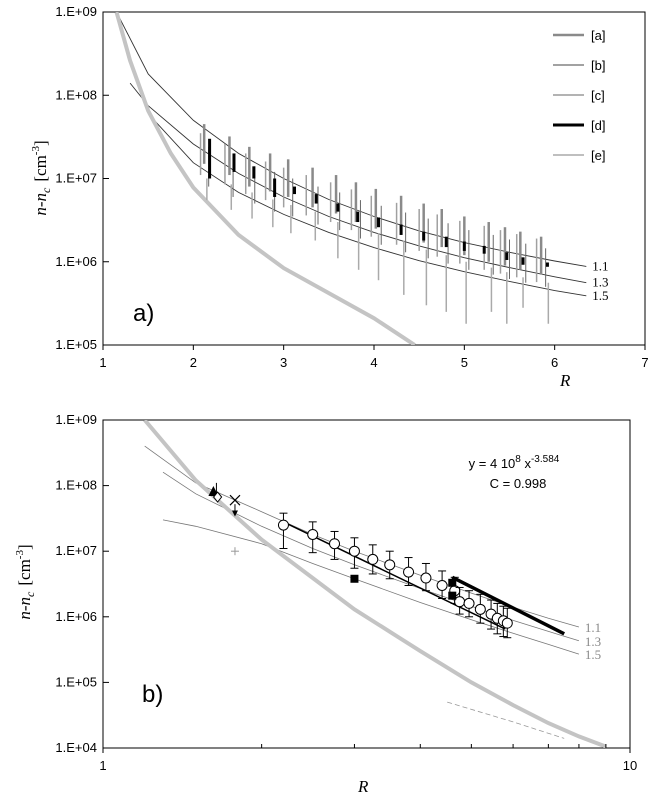  What do you see at coordinates (373, 362) in the screenshot?
I see `panel-a-x-tick-label: 4` at bounding box center [373, 362].